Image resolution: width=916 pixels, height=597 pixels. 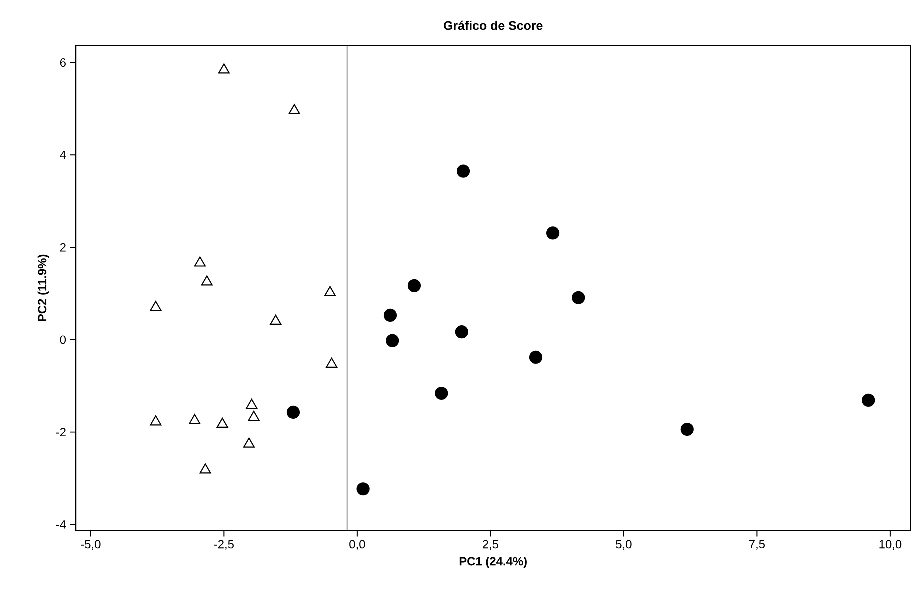 What do you see at coordinates (224, 545) in the screenshot?
I see `x-tick-label: -2,5` at bounding box center [224, 545].